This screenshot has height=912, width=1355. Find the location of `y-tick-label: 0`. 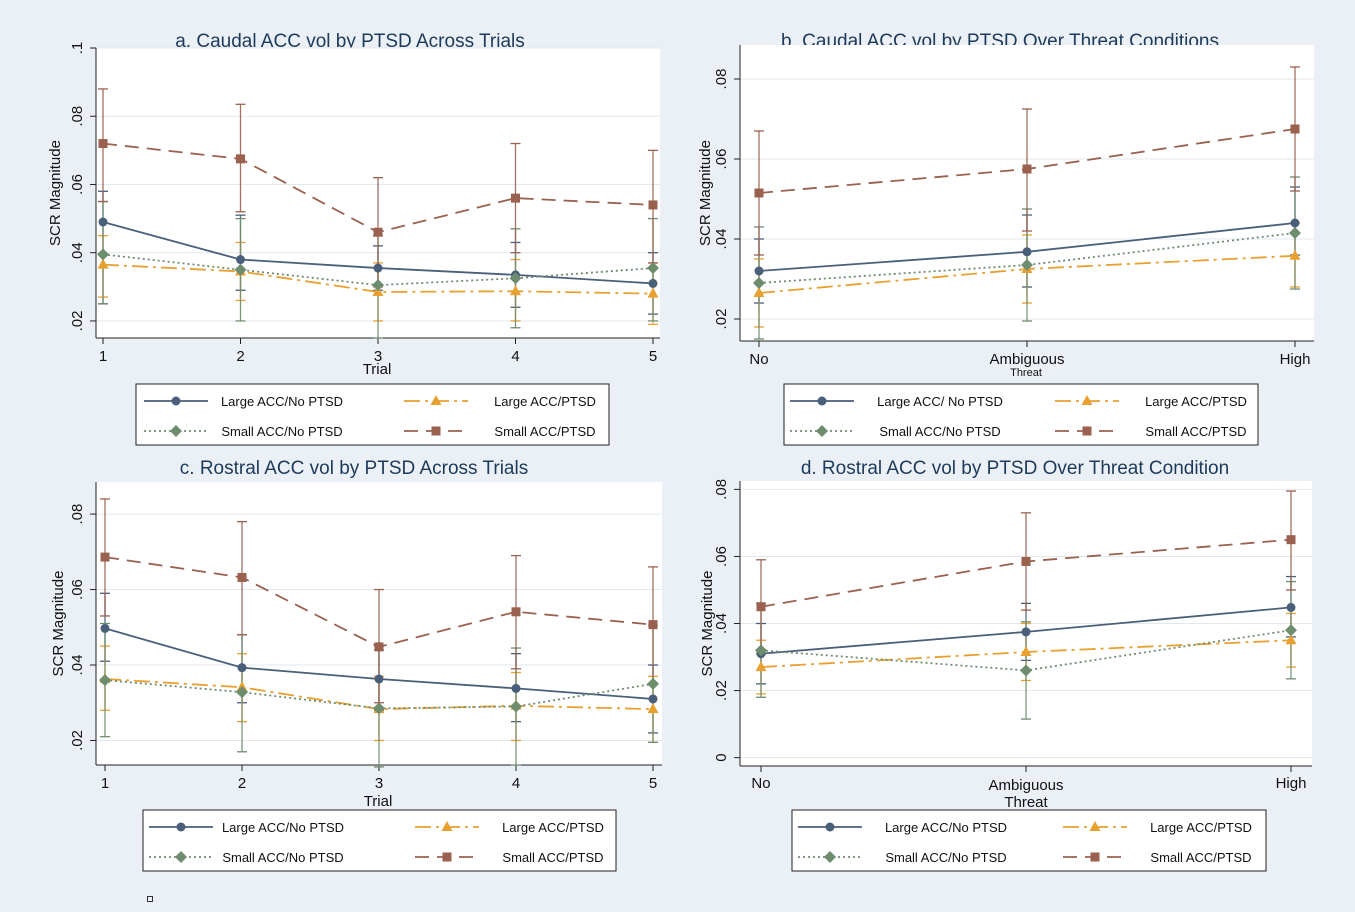

y-tick-label: 0 is located at coordinates (721, 757).